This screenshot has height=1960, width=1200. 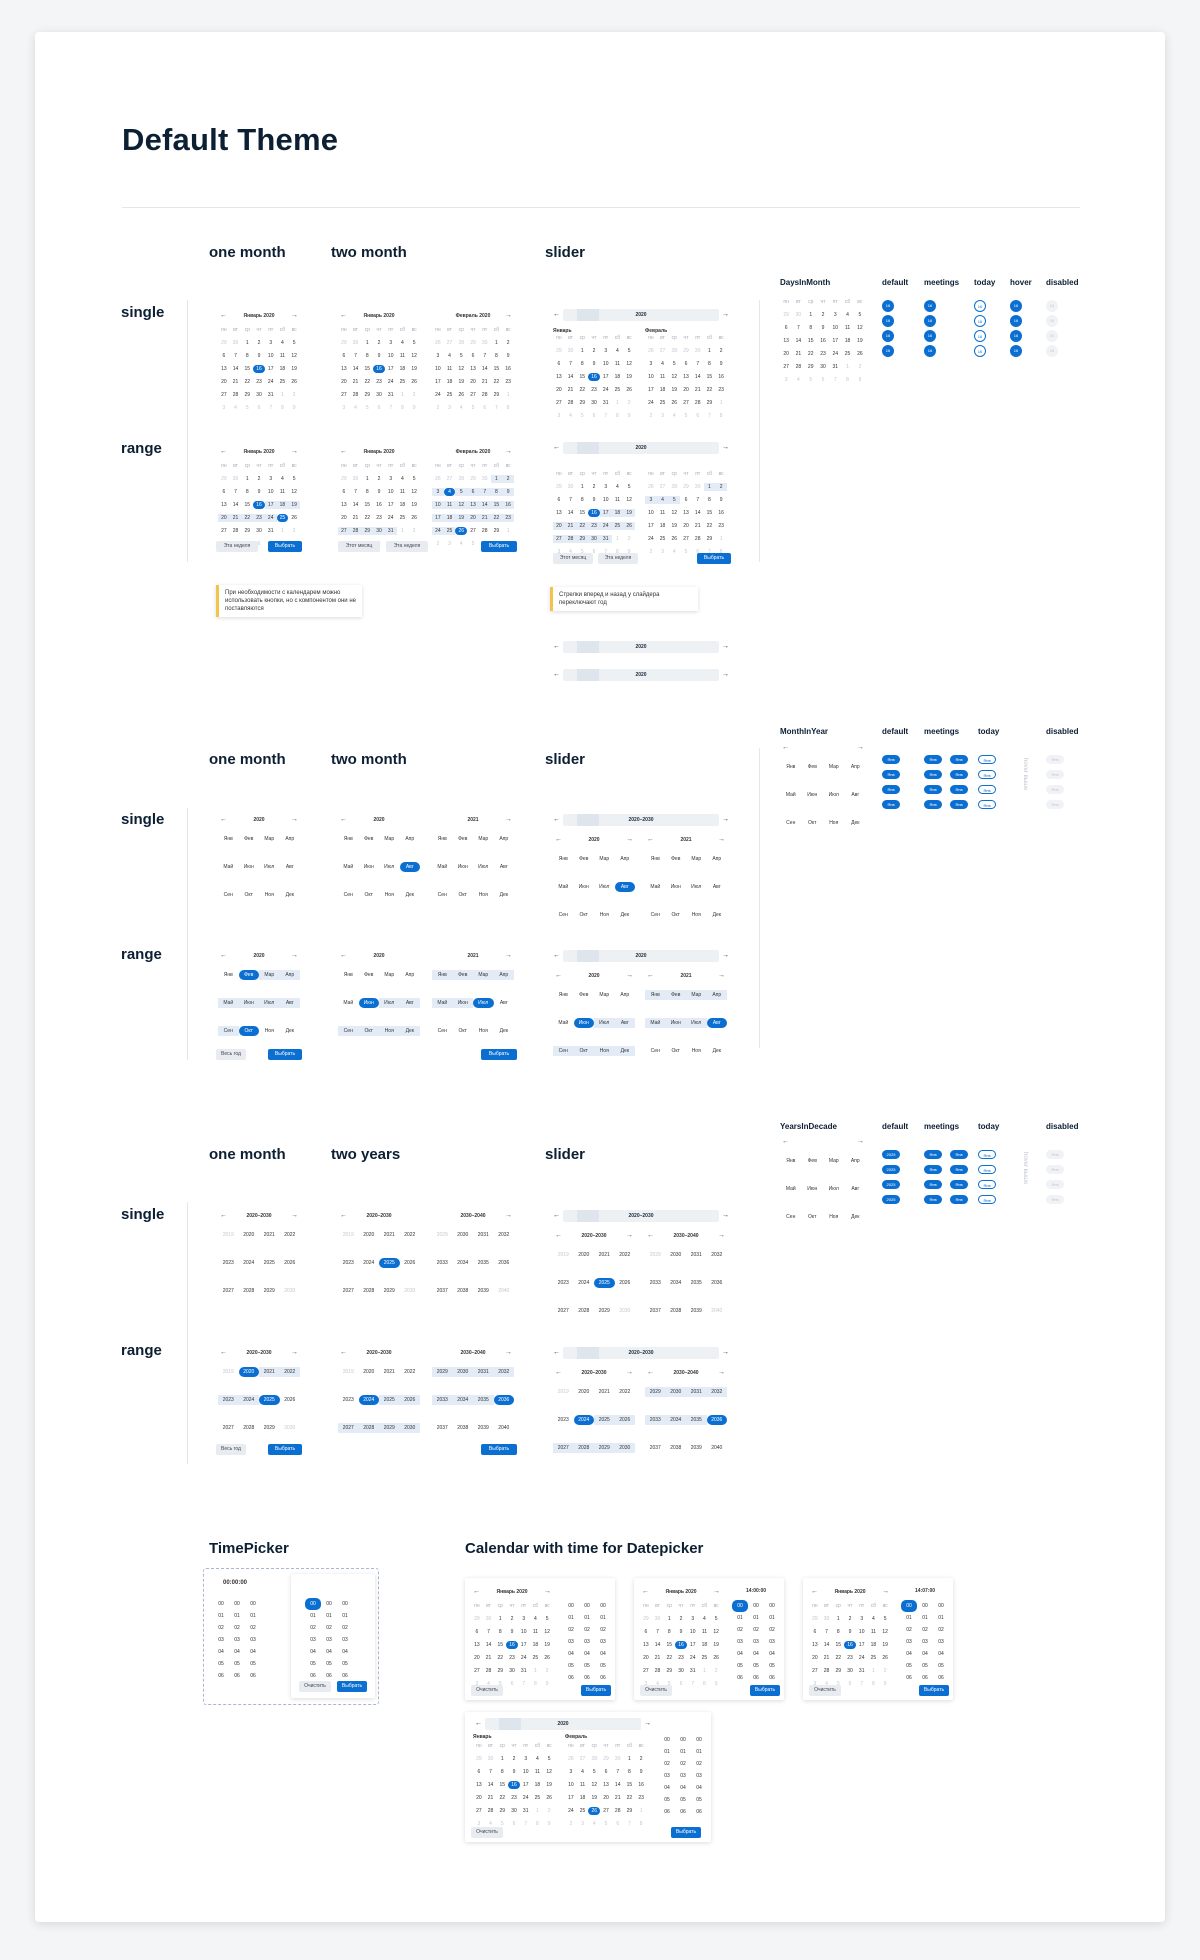 What do you see at coordinates (438, 369) in the screenshot?
I see `day-cell: 10` at bounding box center [438, 369].